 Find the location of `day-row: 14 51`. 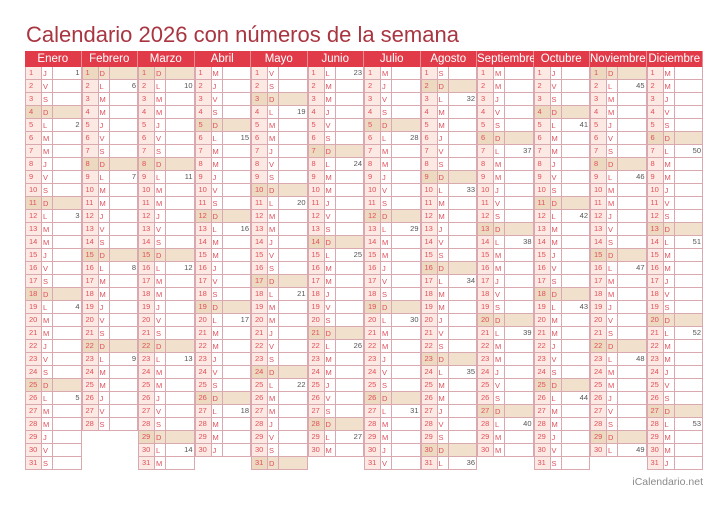

day-row: 14 51 is located at coordinates (674, 242).